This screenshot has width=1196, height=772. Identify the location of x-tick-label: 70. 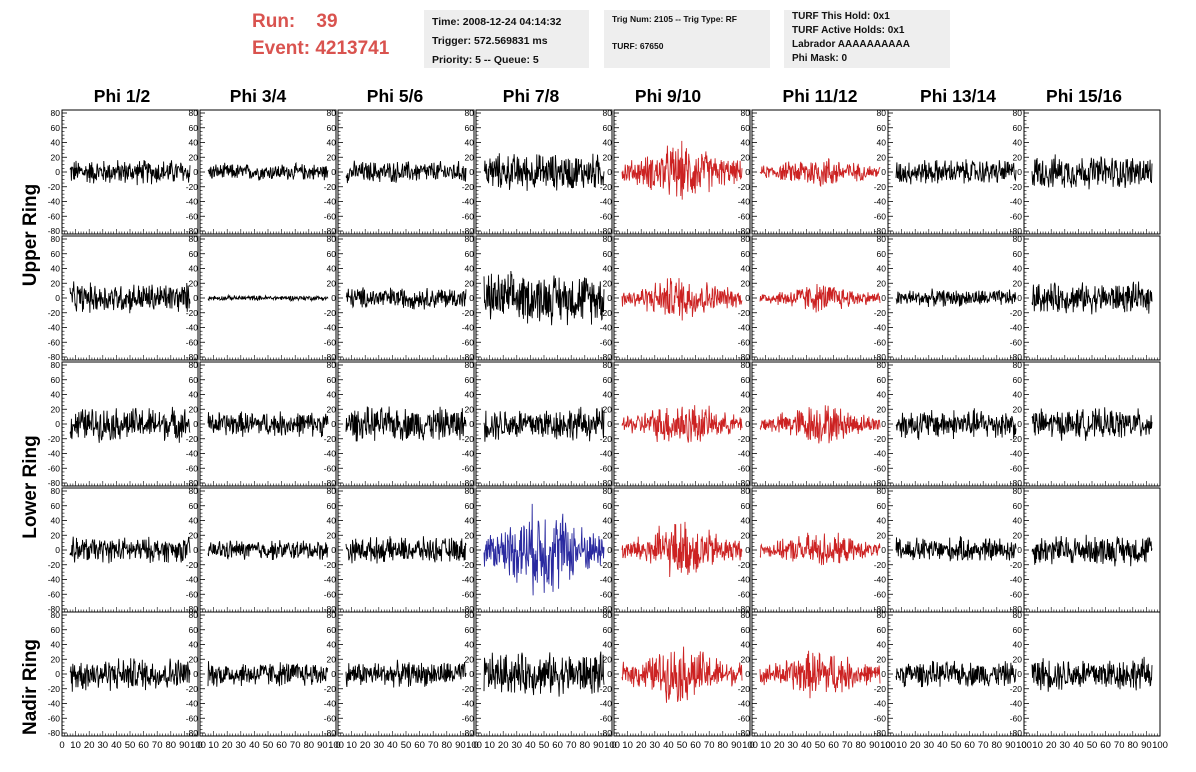
(983, 745).